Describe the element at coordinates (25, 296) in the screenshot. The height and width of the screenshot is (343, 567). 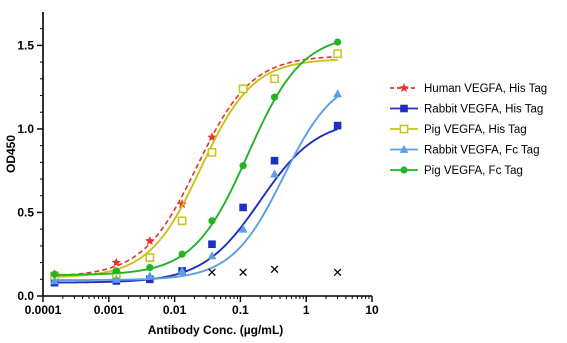
I see `y-tick-label: 0.0` at that location.